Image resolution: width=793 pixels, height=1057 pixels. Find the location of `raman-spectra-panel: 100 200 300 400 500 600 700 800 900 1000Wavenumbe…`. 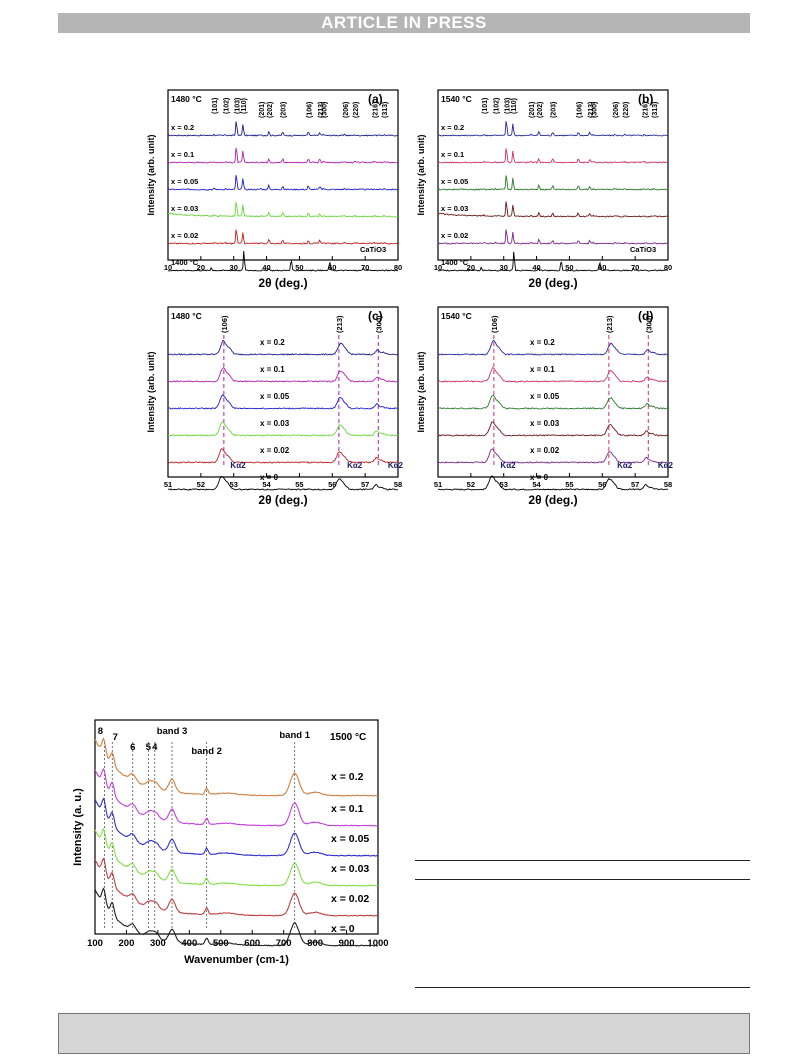

raman-spectra-panel: 100 200 300 400 500 600 700 800 900 1000Wavenumbe… is located at coordinates (230, 842).